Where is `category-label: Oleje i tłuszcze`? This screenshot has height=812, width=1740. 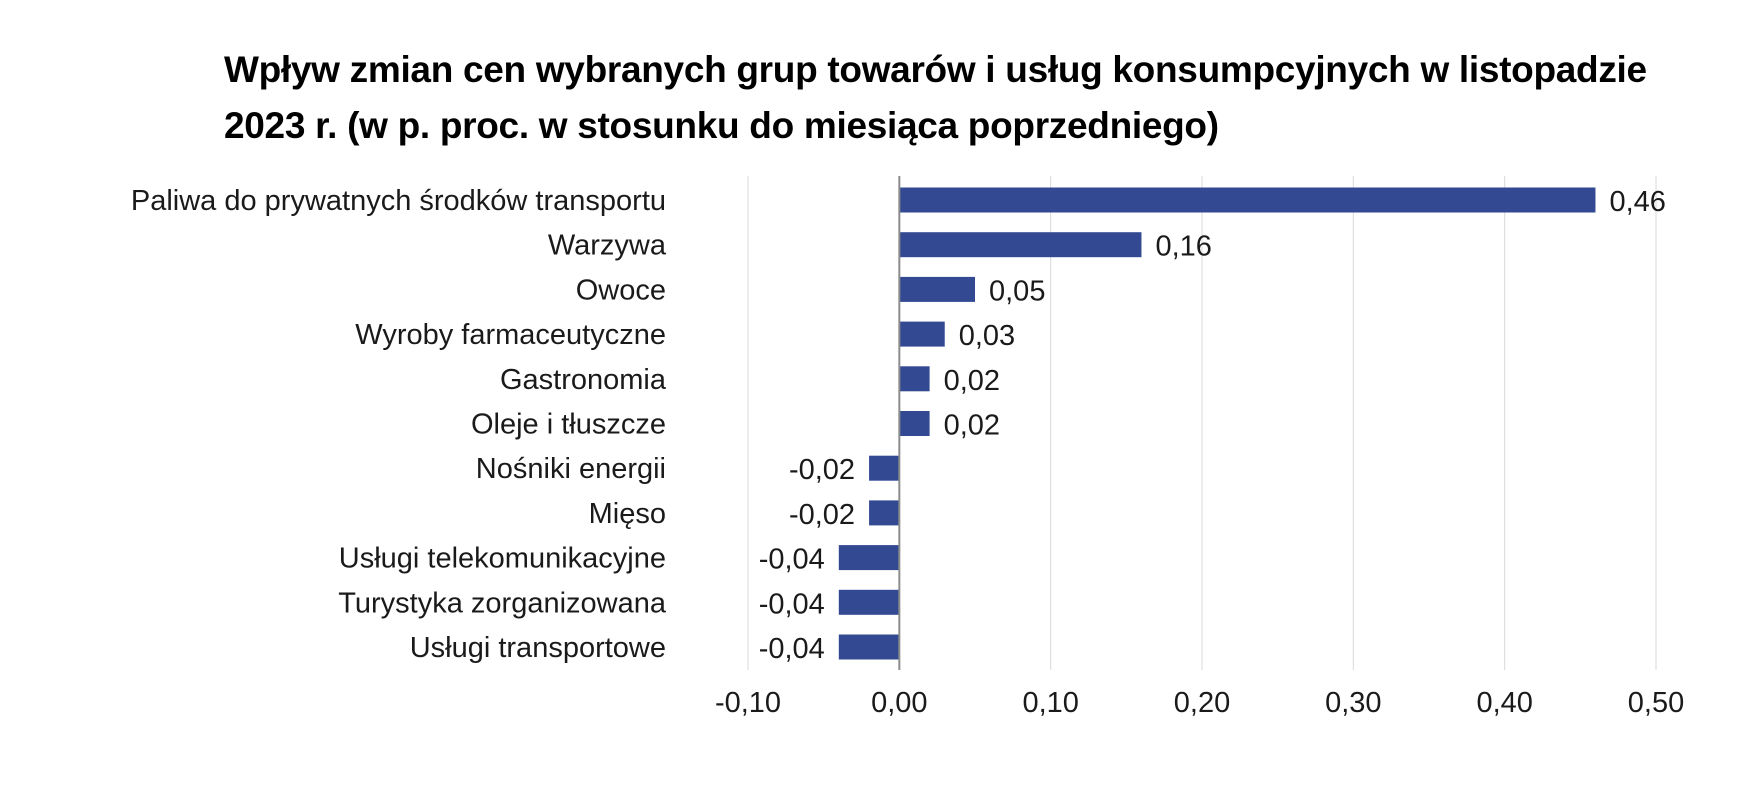 category-label: Oleje i tłuszcze is located at coordinates (568, 425).